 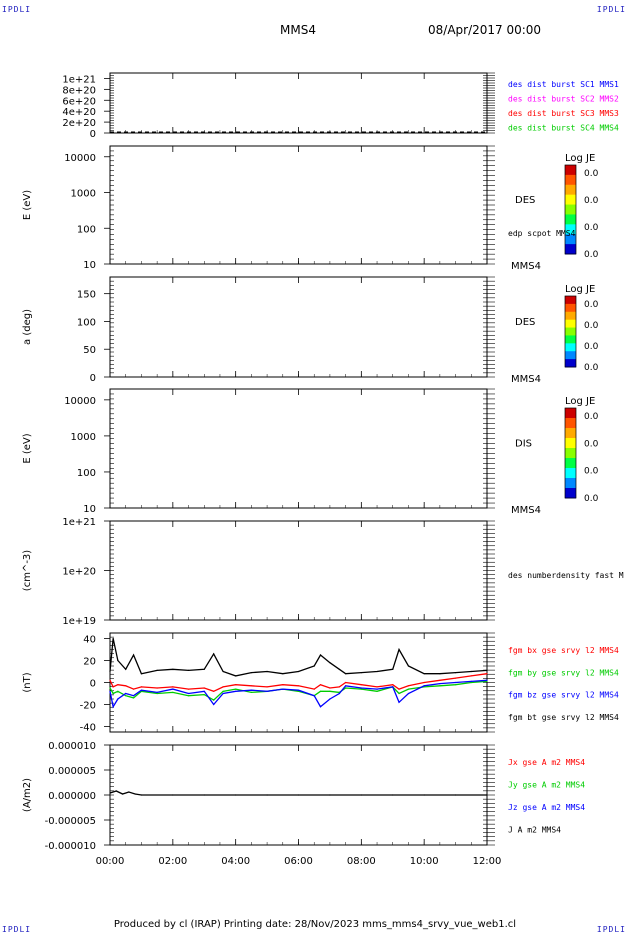 What do you see at coordinates (542, 233) in the screenshot?
I see `side-label: edp scpot MMS4` at bounding box center [542, 233].